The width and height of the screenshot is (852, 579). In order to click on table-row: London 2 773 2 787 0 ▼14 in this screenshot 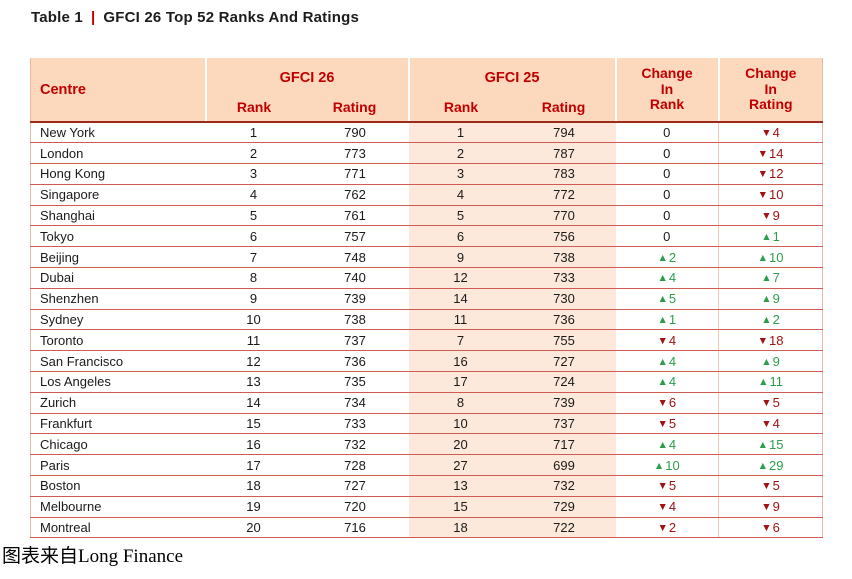, I will do `click(426, 153)`.